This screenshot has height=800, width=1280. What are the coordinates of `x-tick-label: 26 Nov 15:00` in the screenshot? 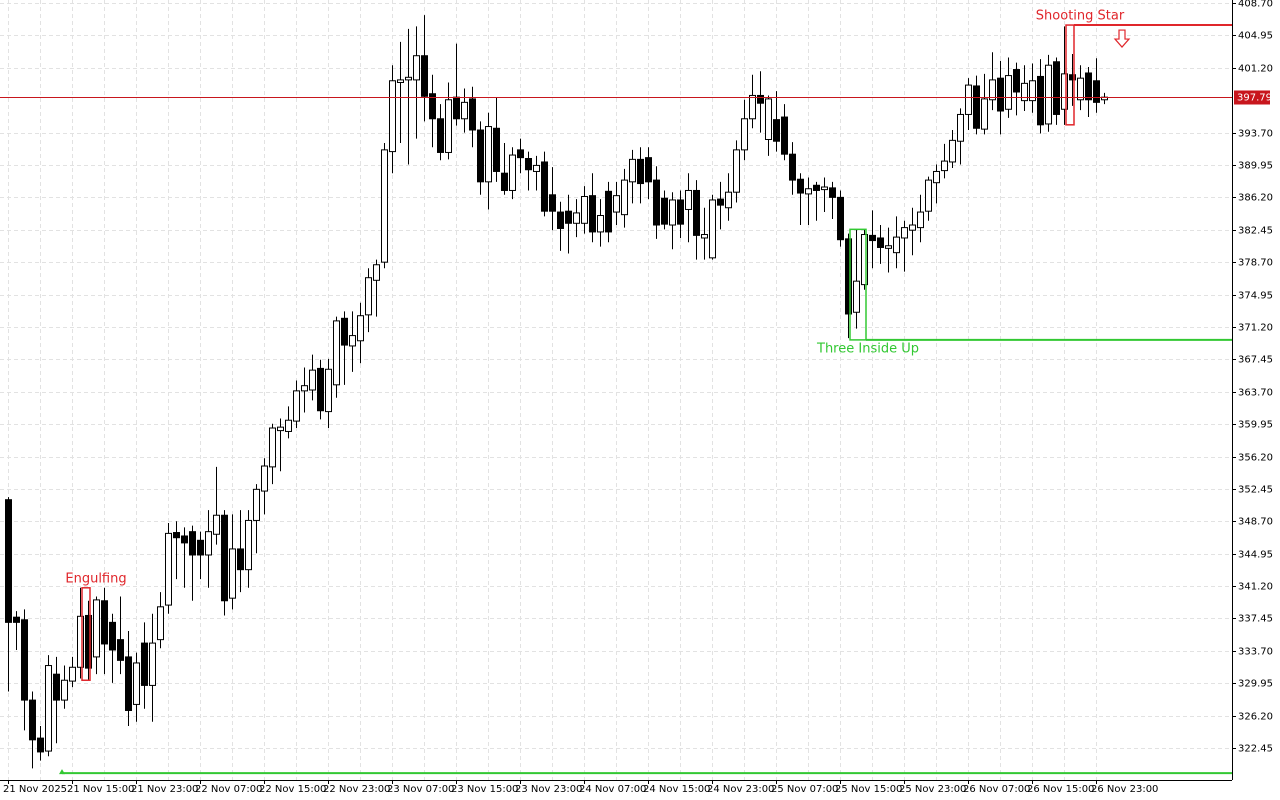 It's located at (1060, 789).